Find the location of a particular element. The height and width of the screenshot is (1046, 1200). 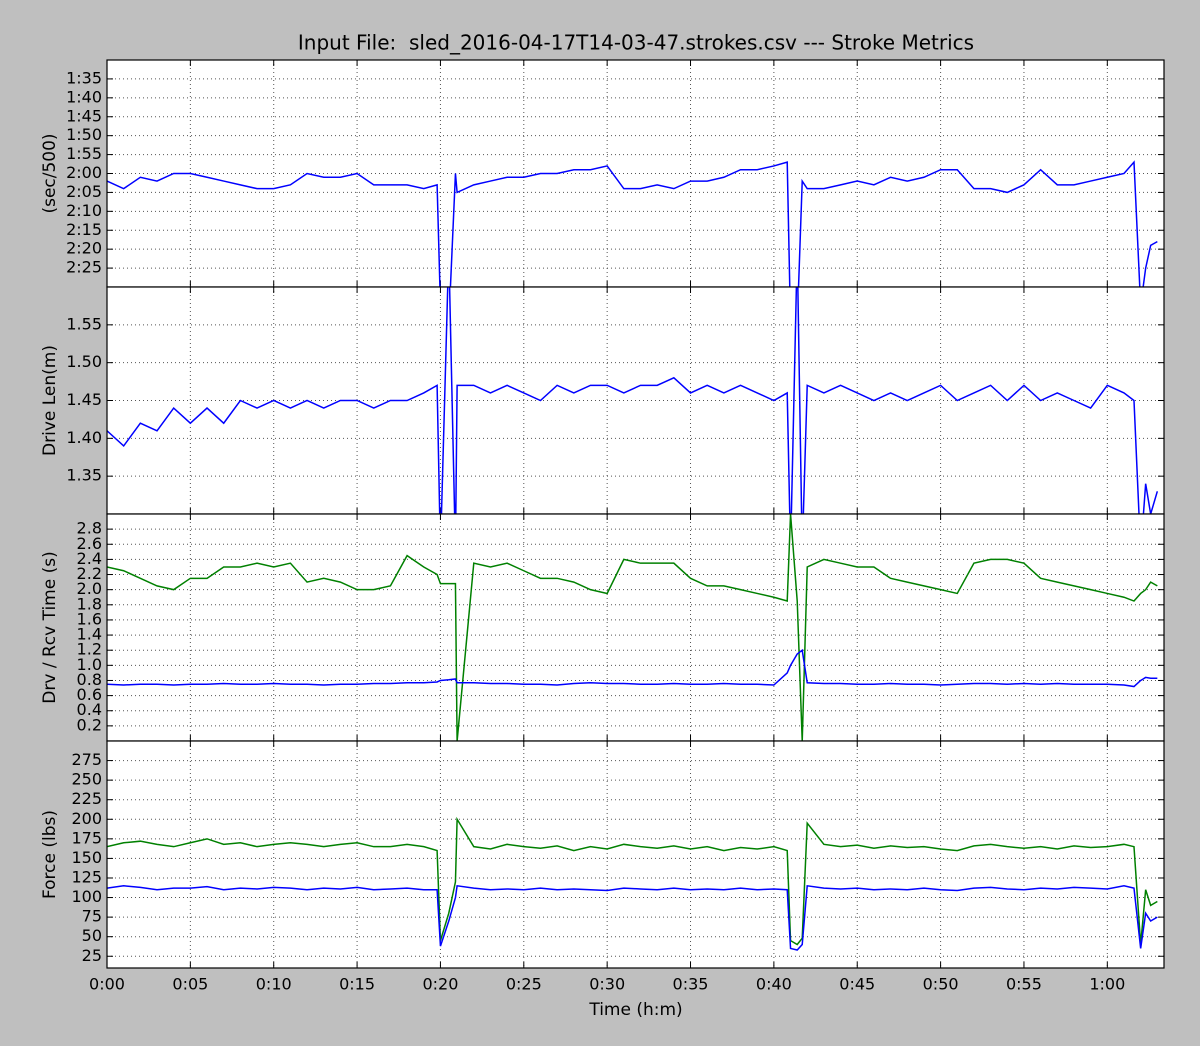

x-tick-label: 0:35 is located at coordinates (691, 984).